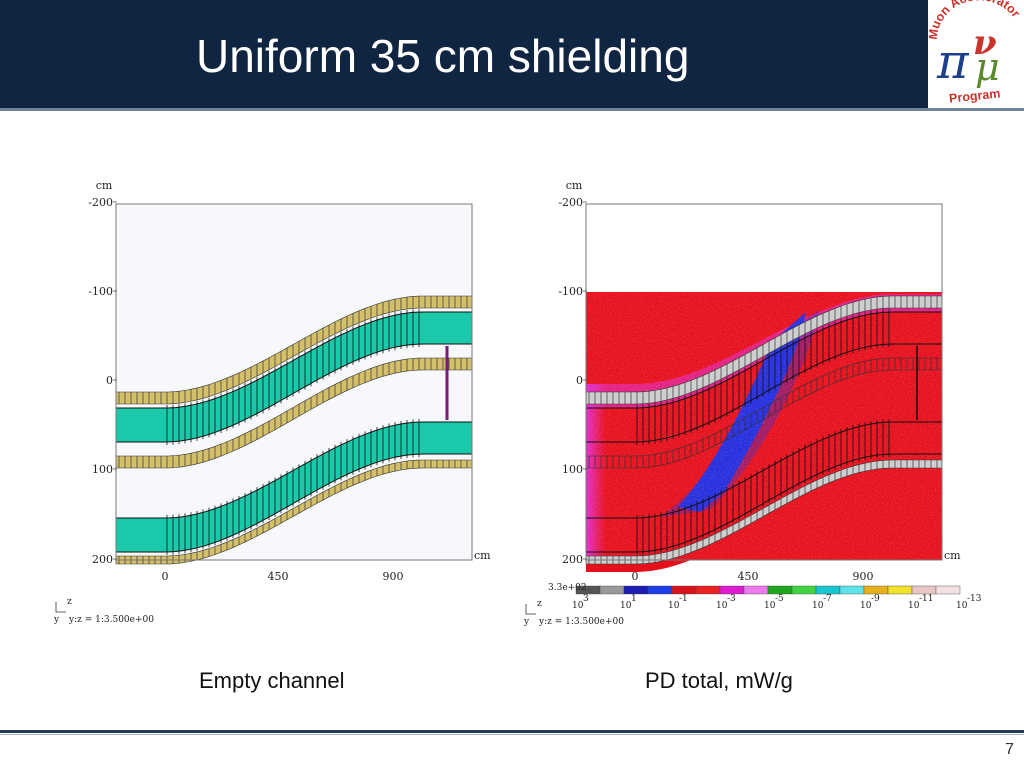  Describe the element at coordinates (985, 43) in the screenshot. I see `logo-nu-symbol: ν` at that location.